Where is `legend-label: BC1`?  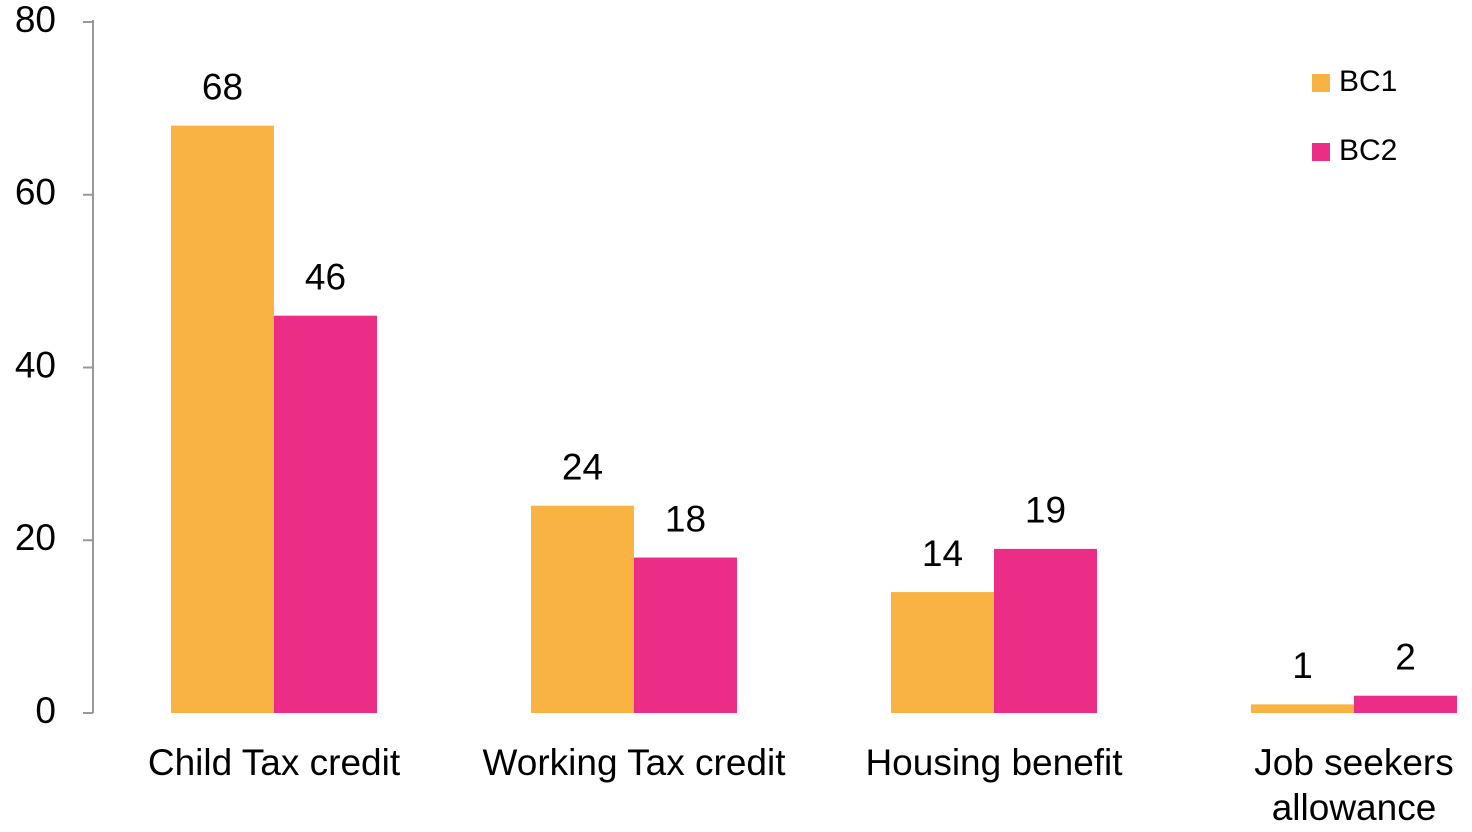 legend-label: BC1 is located at coordinates (1368, 81).